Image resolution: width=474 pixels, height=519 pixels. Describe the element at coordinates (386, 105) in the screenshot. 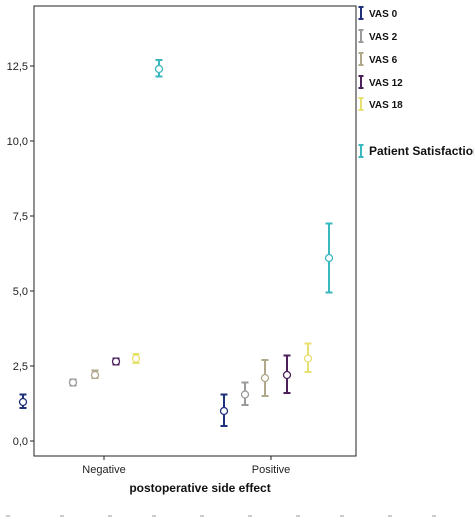

I see `legend-label: VAS 18` at that location.